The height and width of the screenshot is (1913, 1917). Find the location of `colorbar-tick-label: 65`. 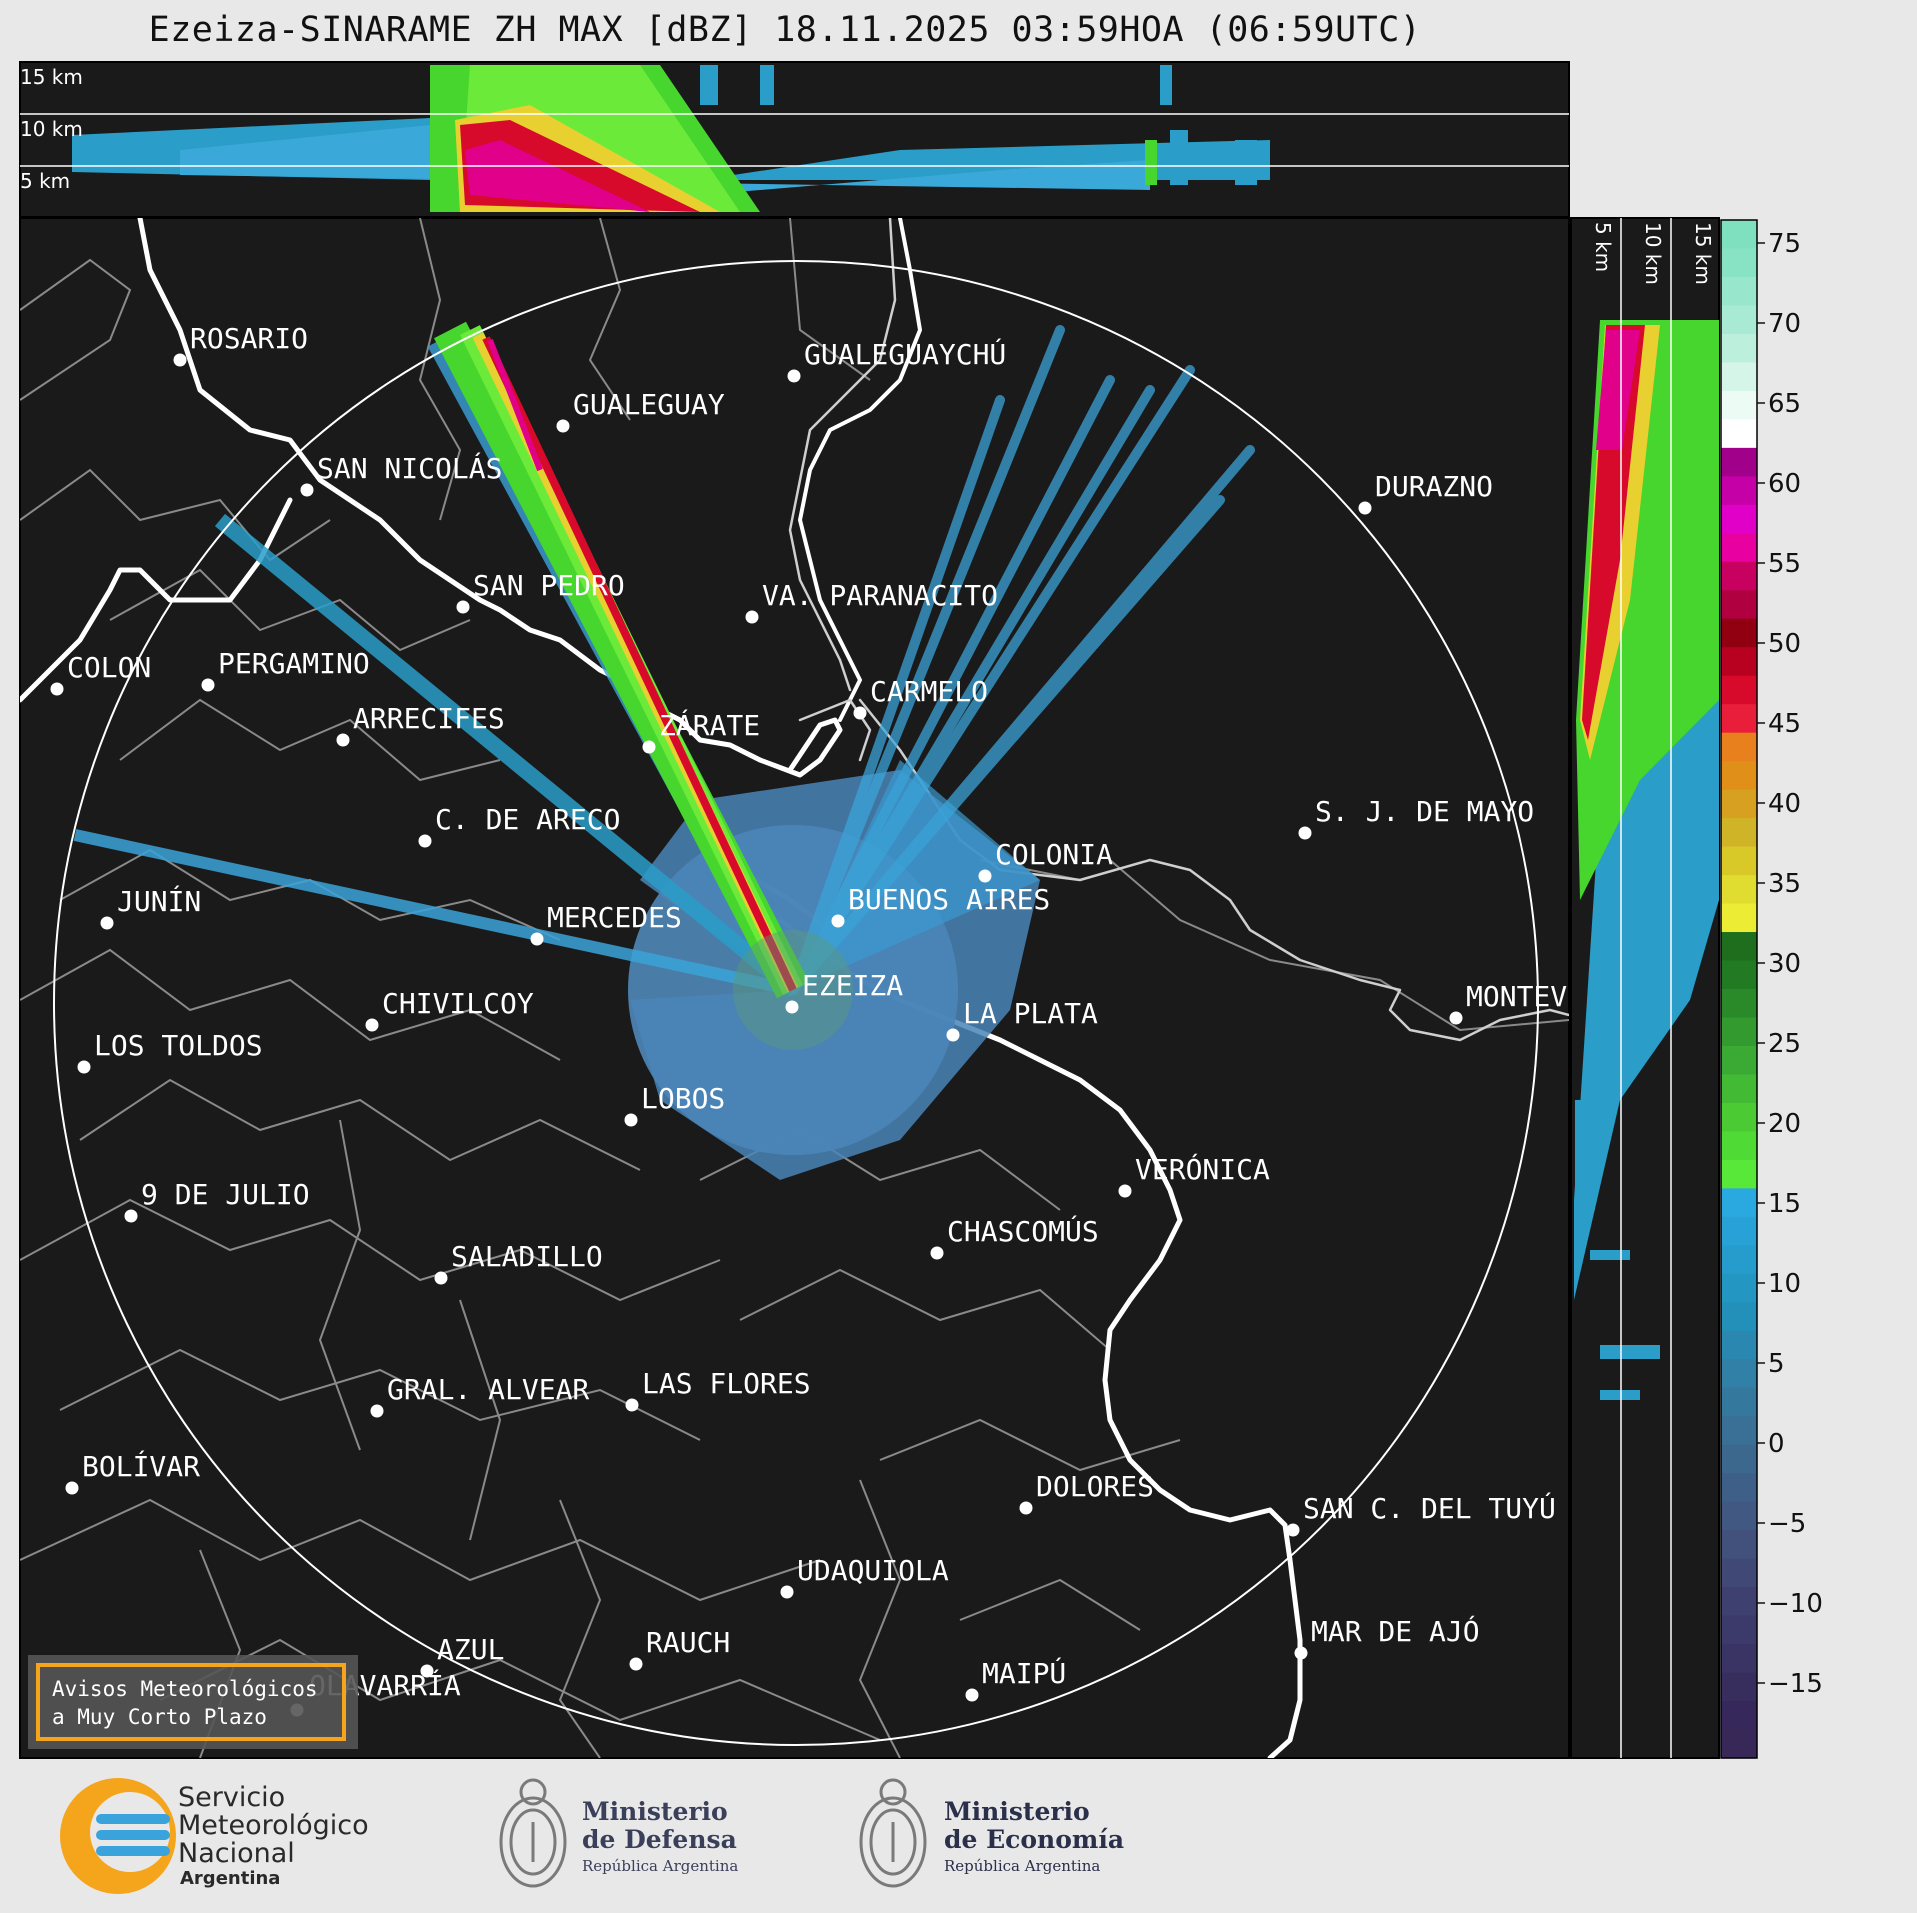

colorbar-tick-label: 65 is located at coordinates (1784, 404).